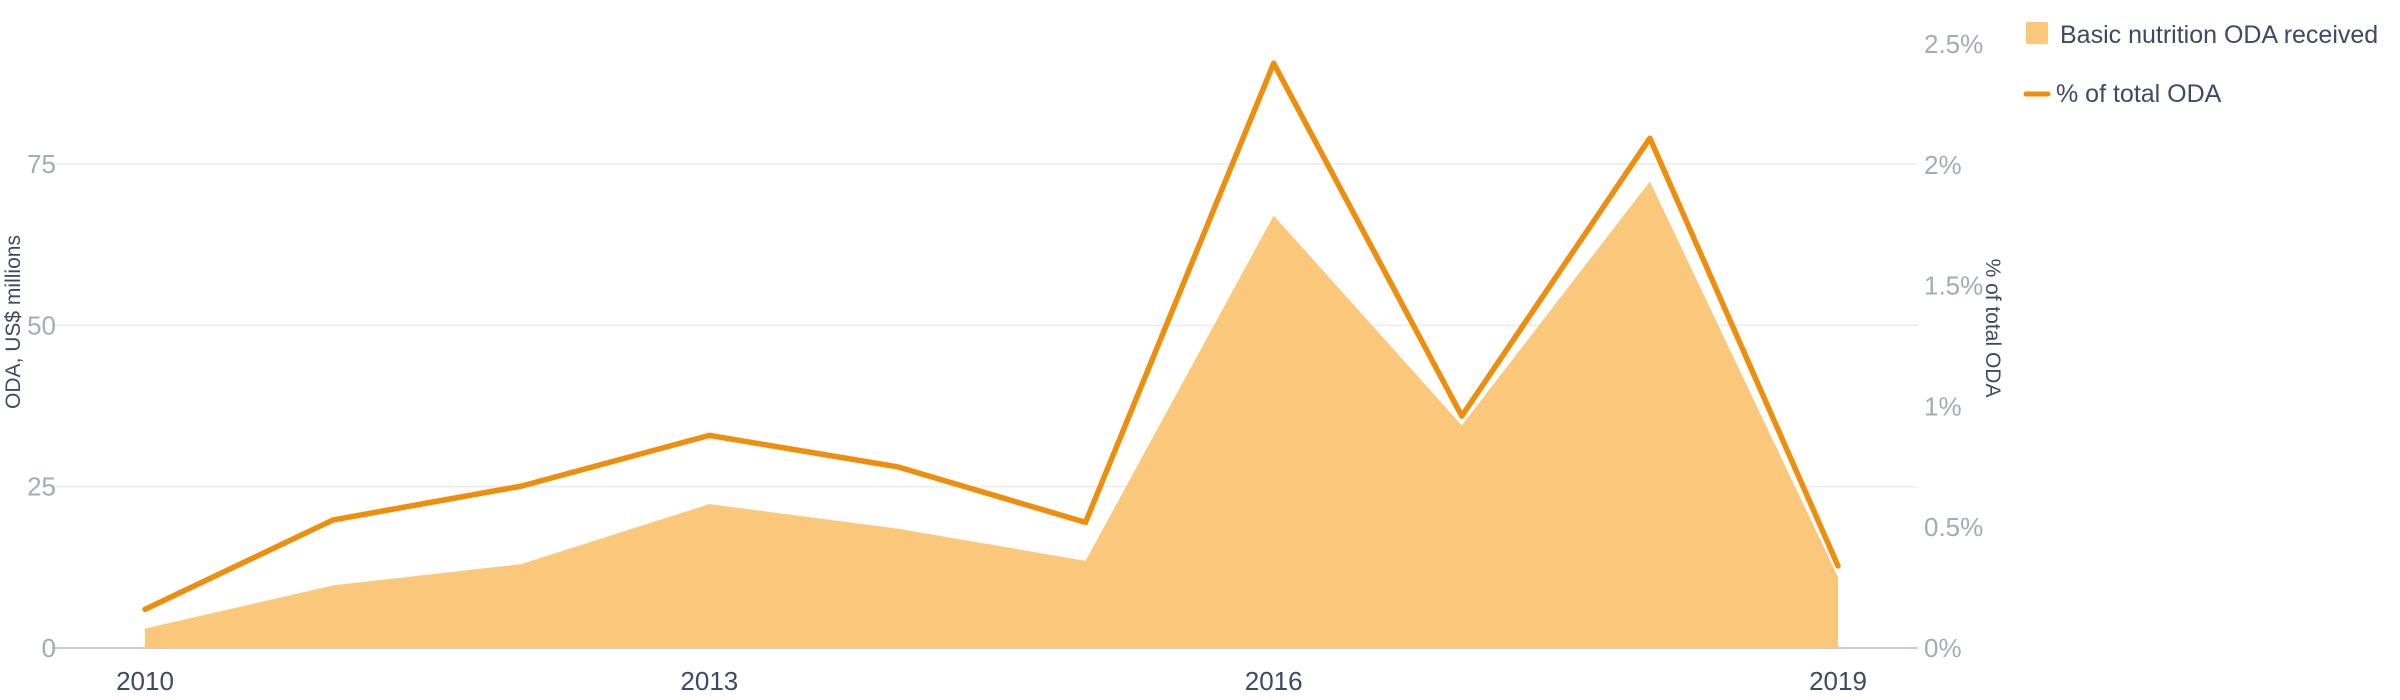 This screenshot has width=2400, height=700. Describe the element at coordinates (1992, 328) in the screenshot. I see `right-axis-title: % of total ODA` at that location.